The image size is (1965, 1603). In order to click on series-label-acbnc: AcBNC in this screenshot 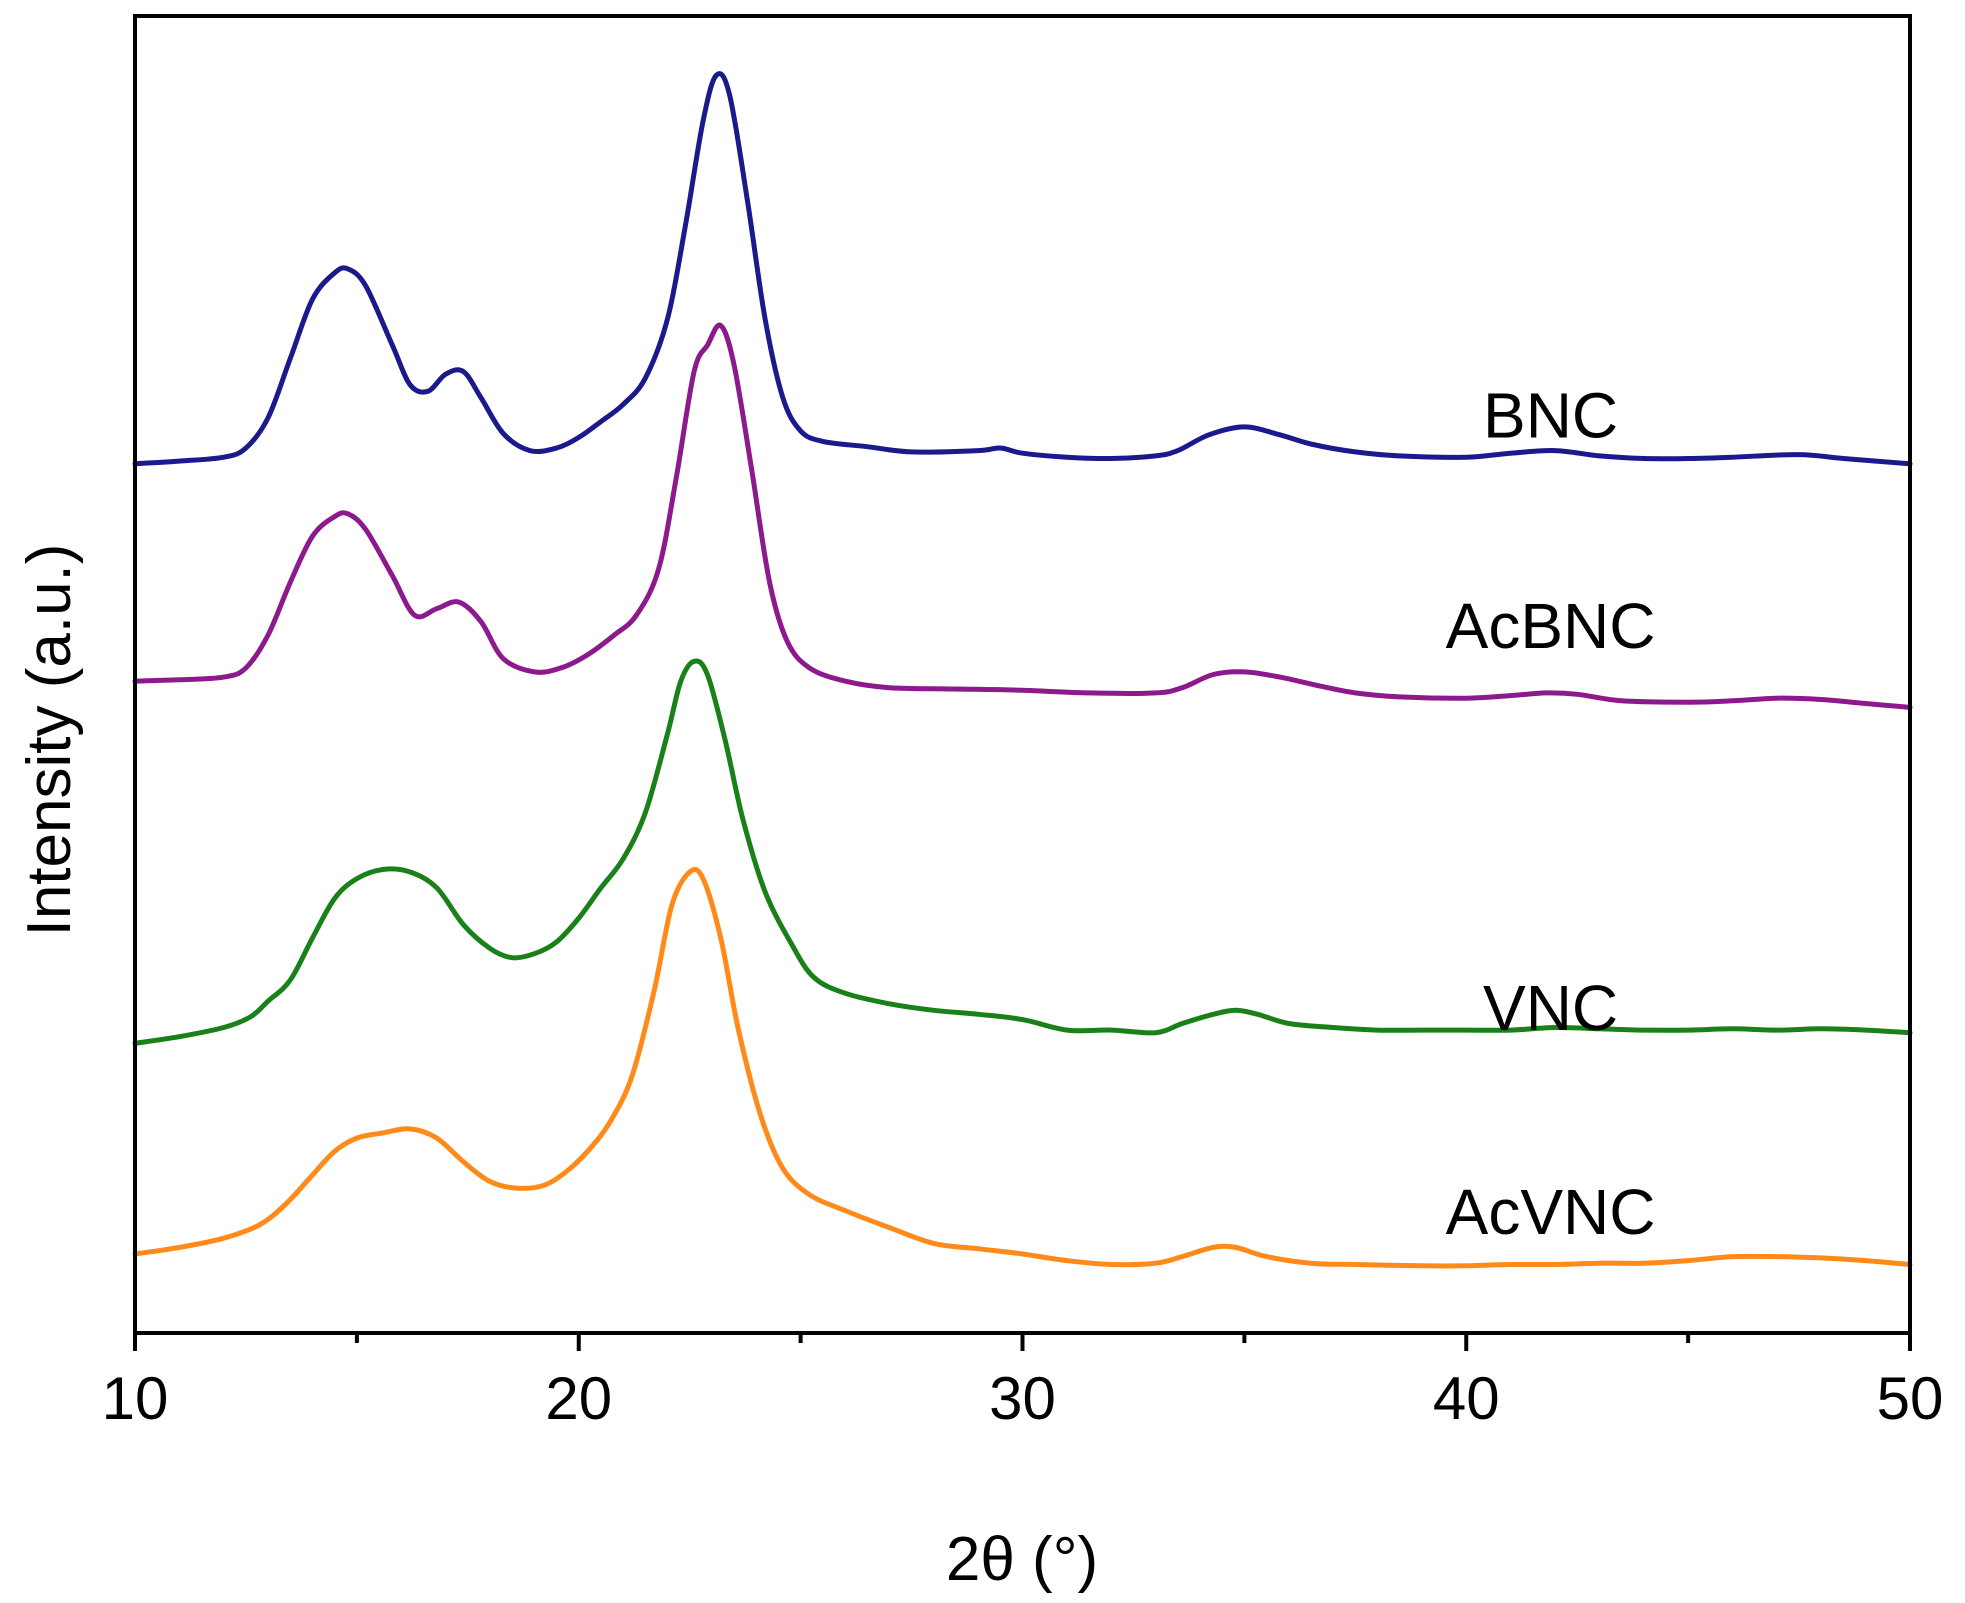, I will do `click(1551, 626)`.